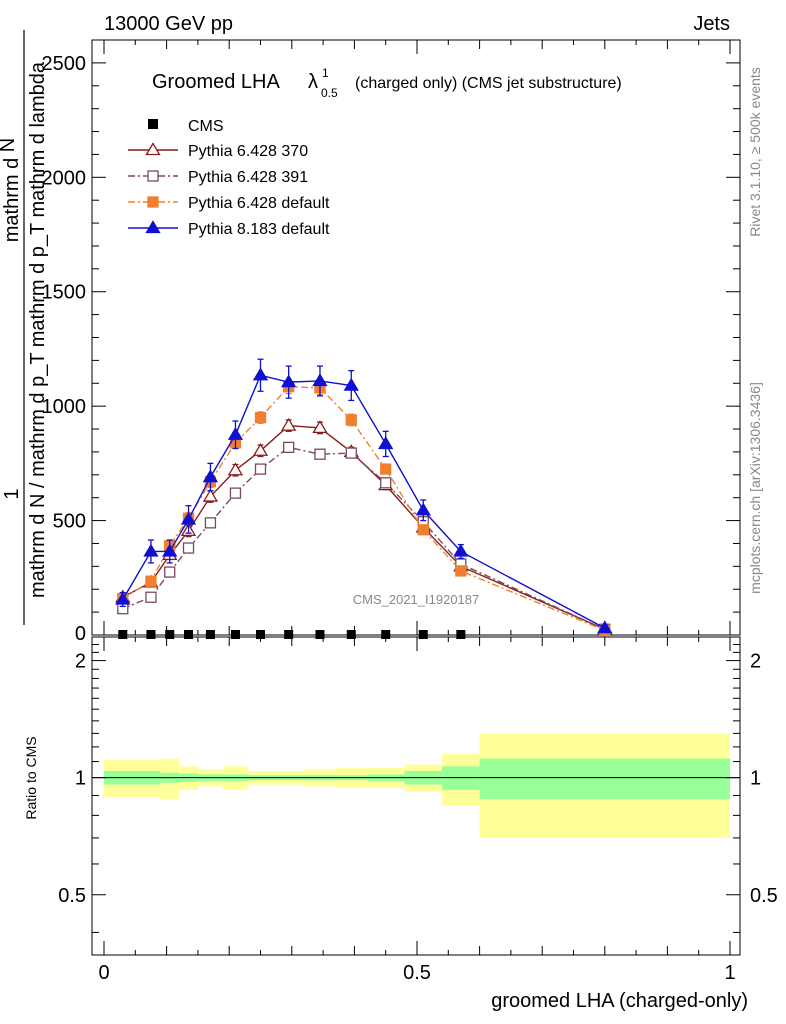 The height and width of the screenshot is (1024, 786). Describe the element at coordinates (248, 151) in the screenshot. I see `legend-label: Pythia 6.428 370` at that location.